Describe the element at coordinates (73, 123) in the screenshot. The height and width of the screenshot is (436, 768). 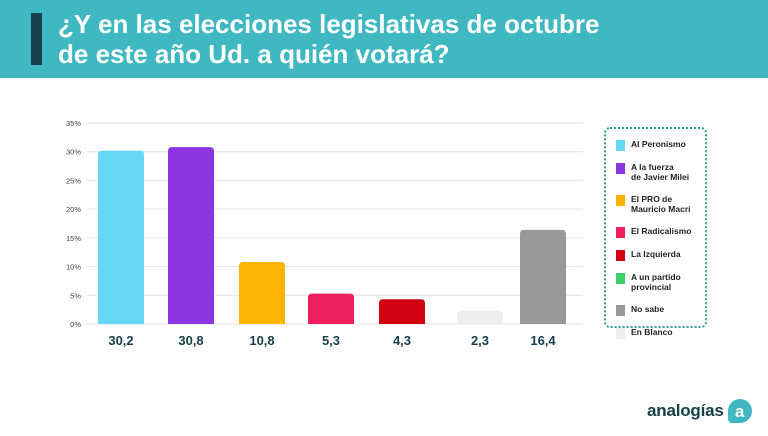
I see `y-tick-label: 35%` at that location.